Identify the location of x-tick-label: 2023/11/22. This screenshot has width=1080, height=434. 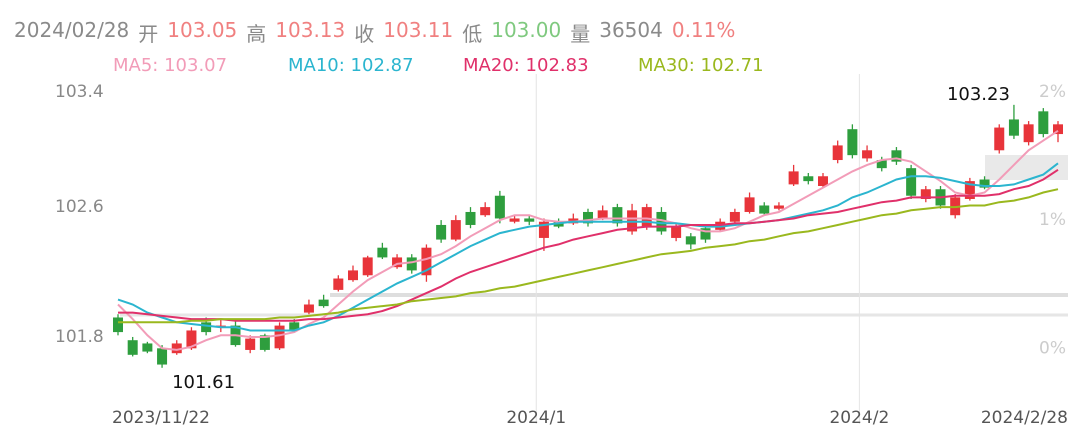
(161, 418).